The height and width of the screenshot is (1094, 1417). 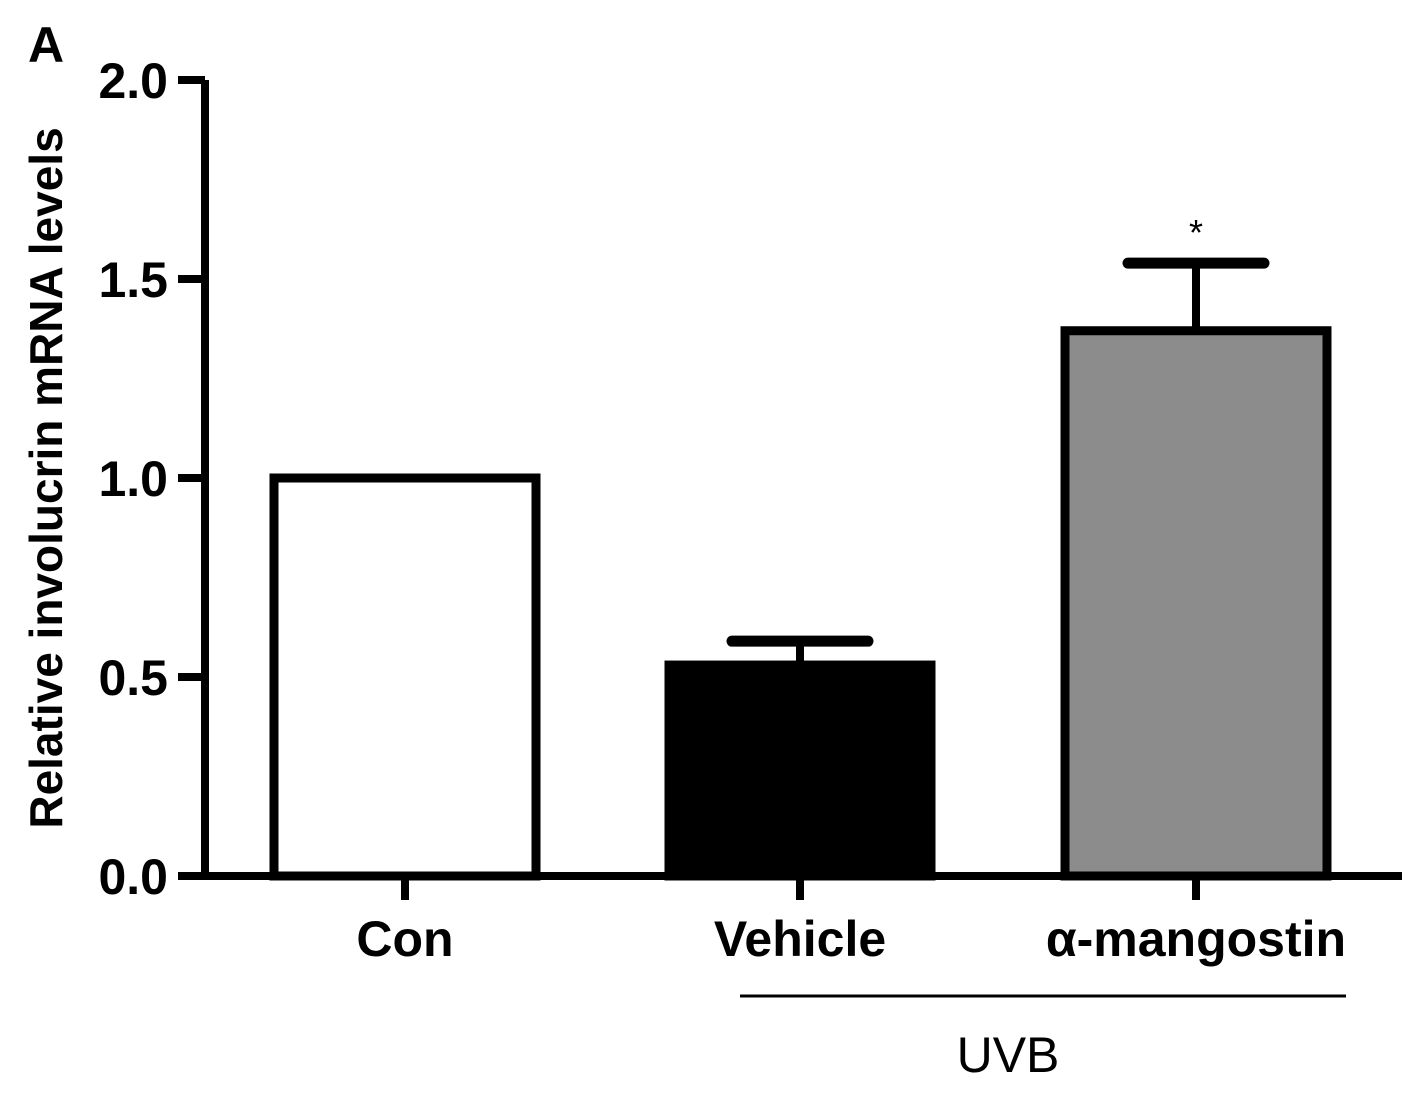 I want to click on x-tick-label: Vehicle, so click(x=800, y=939).